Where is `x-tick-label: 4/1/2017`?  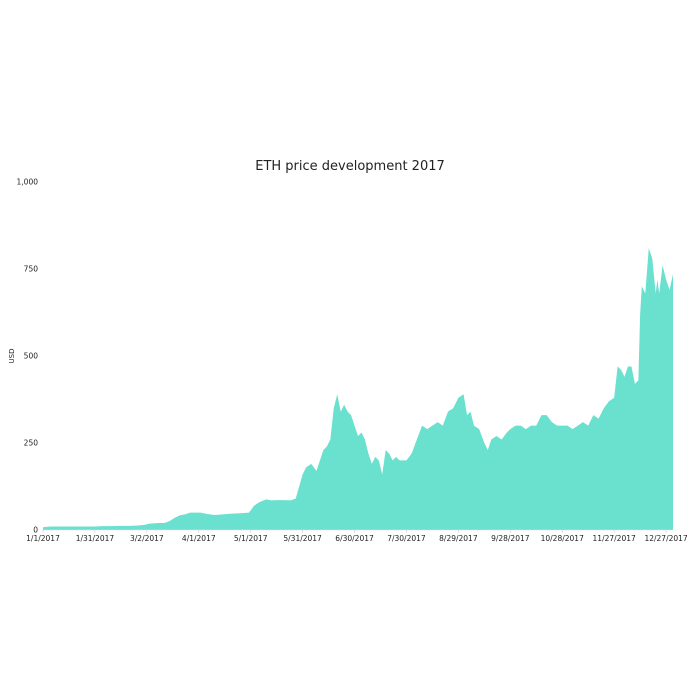
x-tick-label: 4/1/2017 is located at coordinates (199, 538).